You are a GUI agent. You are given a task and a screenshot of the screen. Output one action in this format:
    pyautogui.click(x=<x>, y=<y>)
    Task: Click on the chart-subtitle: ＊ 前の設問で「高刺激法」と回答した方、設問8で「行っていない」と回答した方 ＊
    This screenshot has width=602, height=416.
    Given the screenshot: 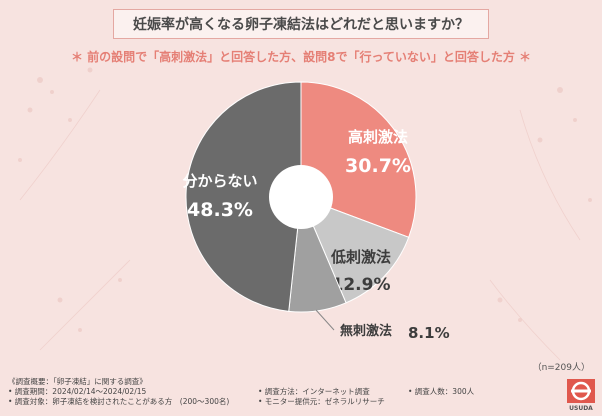 What is the action you would take?
    pyautogui.click(x=301, y=57)
    